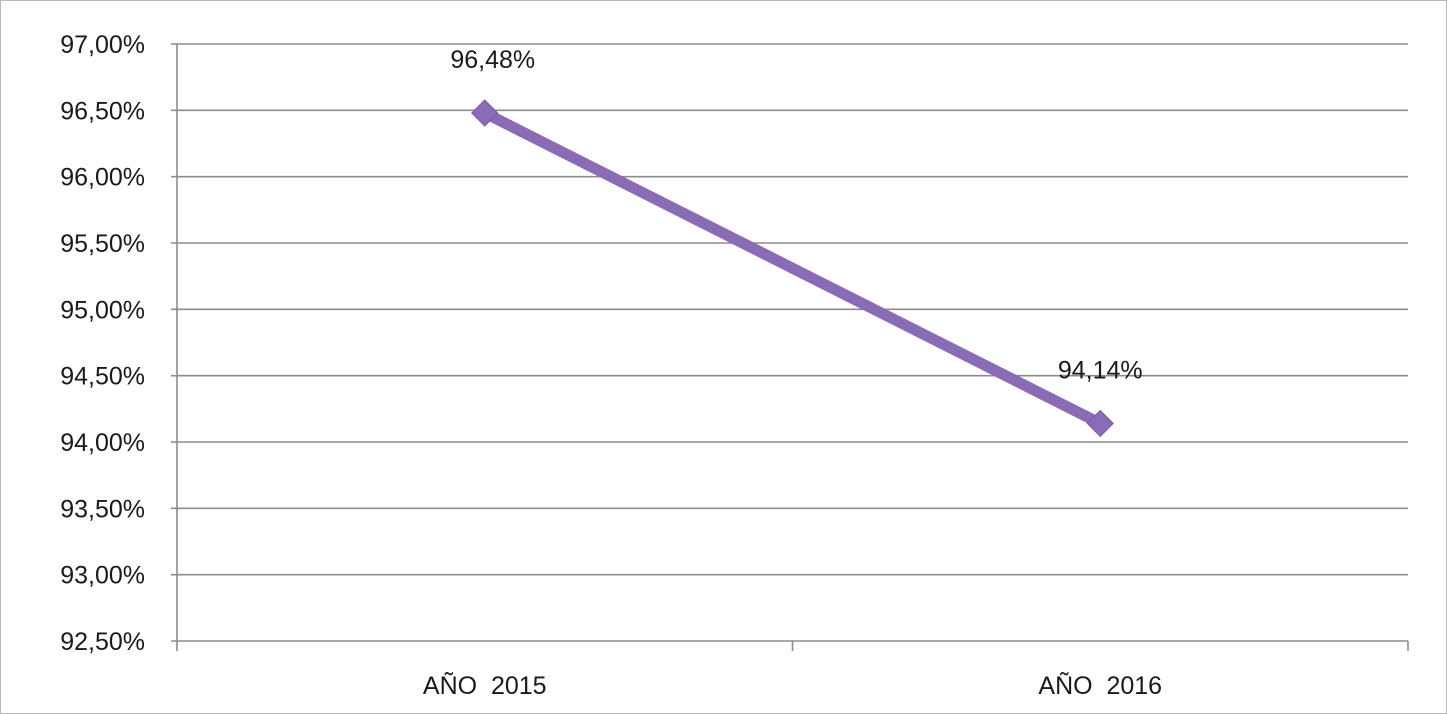  I want to click on y-tick-label: 95,00%, so click(102, 310).